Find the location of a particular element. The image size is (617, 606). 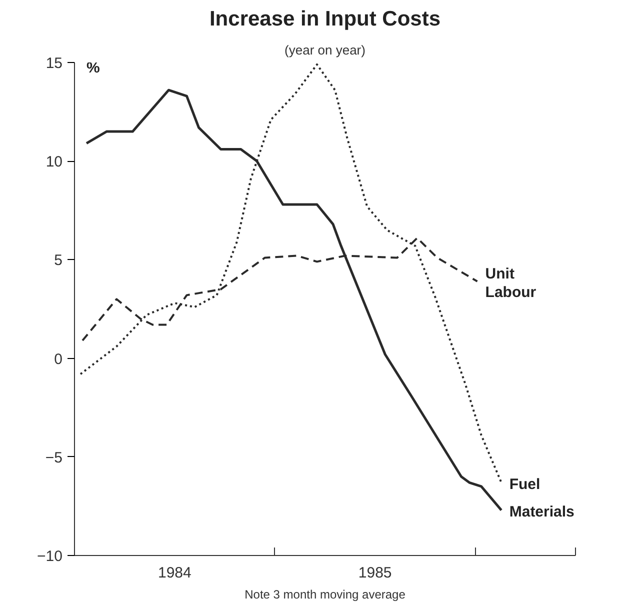

y-tick-label: 15 is located at coordinates (54, 63).